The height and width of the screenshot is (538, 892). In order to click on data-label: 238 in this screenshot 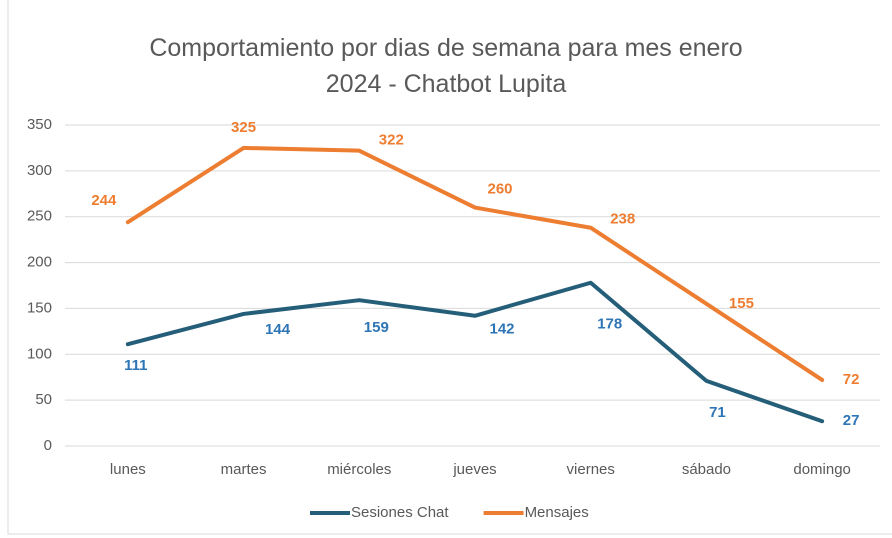, I will do `click(622, 219)`.